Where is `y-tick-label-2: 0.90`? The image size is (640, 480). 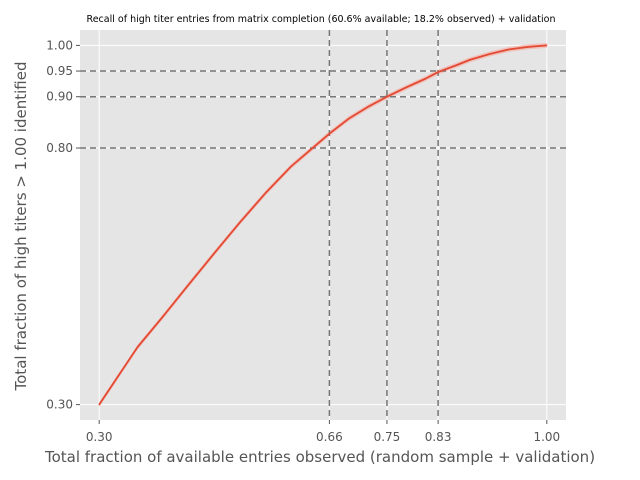
y-tick-label-2: 0.90 is located at coordinates (59, 97).